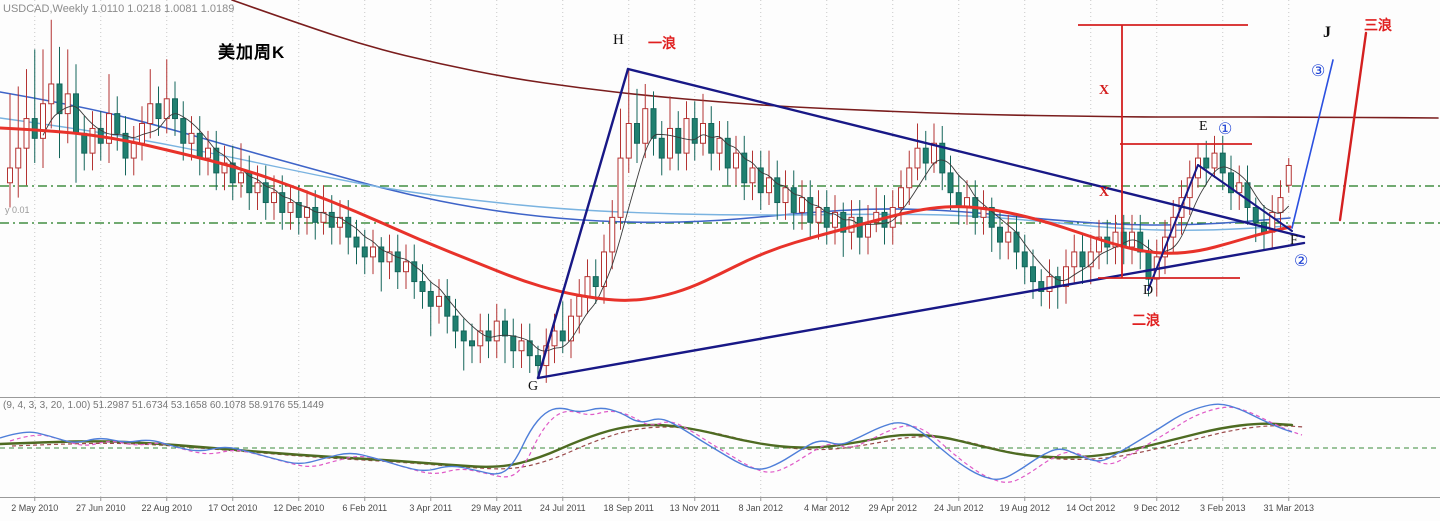 The image size is (1440, 521). What do you see at coordinates (1025, 508) in the screenshot?
I see `x-axis-label: 19 Aug 2012` at bounding box center [1025, 508].